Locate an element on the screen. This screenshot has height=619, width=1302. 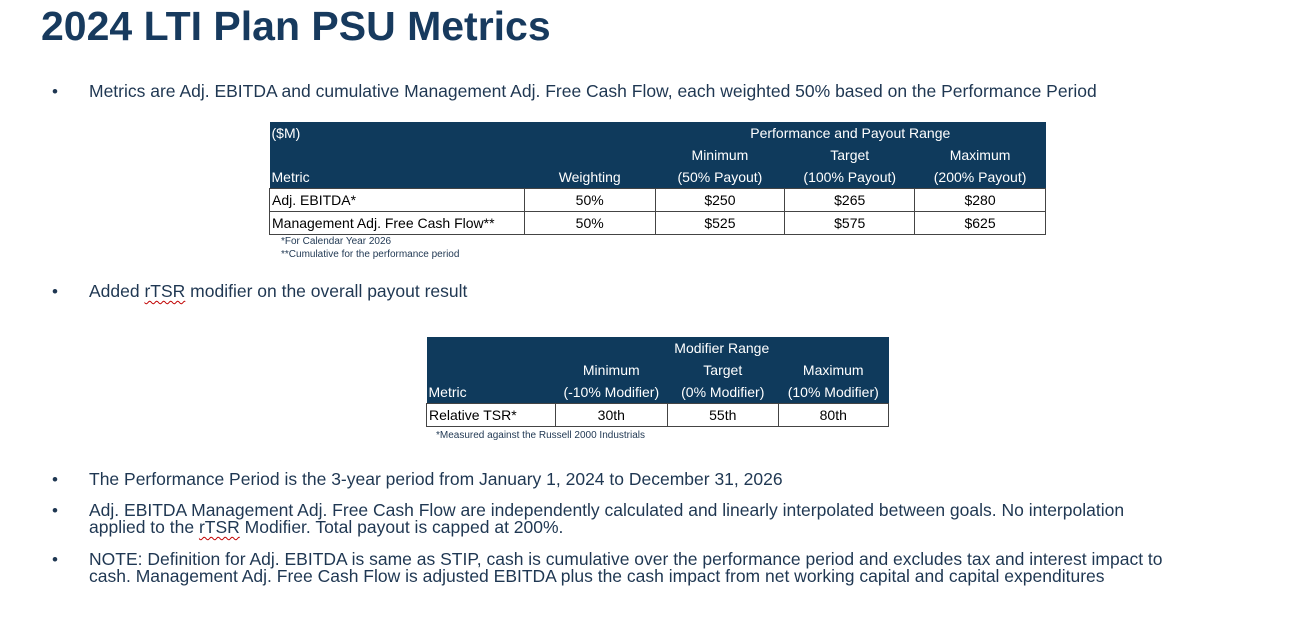
group-header: Modifier Range is located at coordinates (722, 348).